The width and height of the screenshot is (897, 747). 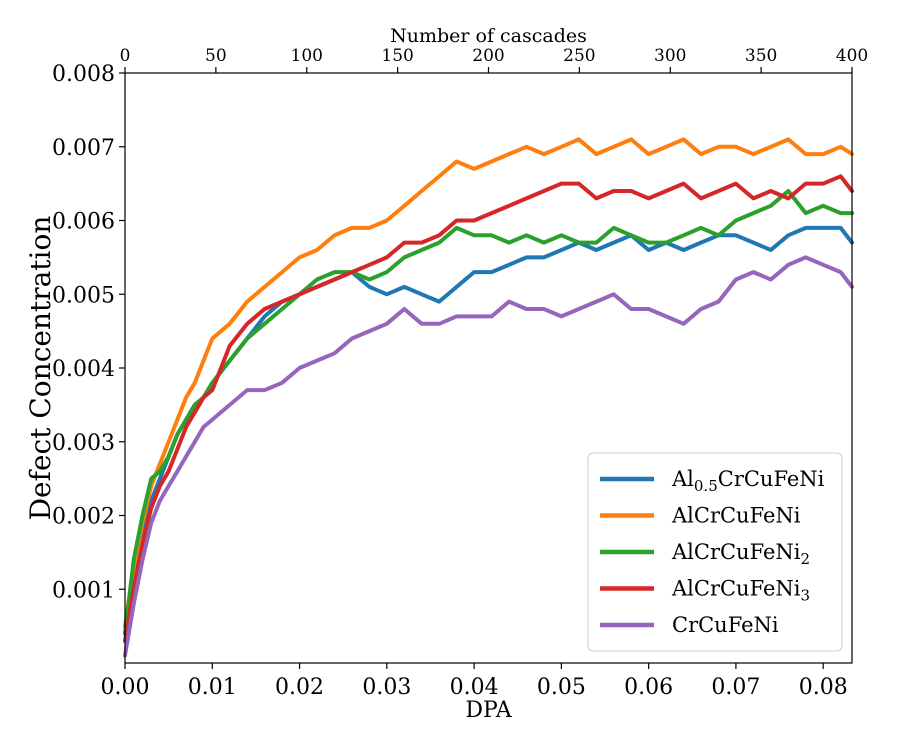 I want to click on y-axis-title: Defect Concentration, so click(x=40, y=368).